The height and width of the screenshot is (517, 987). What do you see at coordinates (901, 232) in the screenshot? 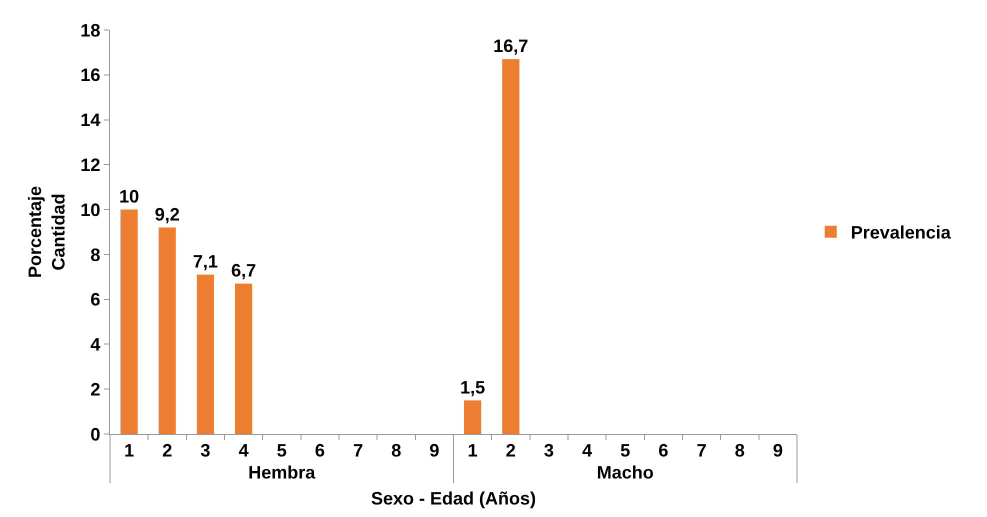
I see `legend-label: Prevalencia` at bounding box center [901, 232].